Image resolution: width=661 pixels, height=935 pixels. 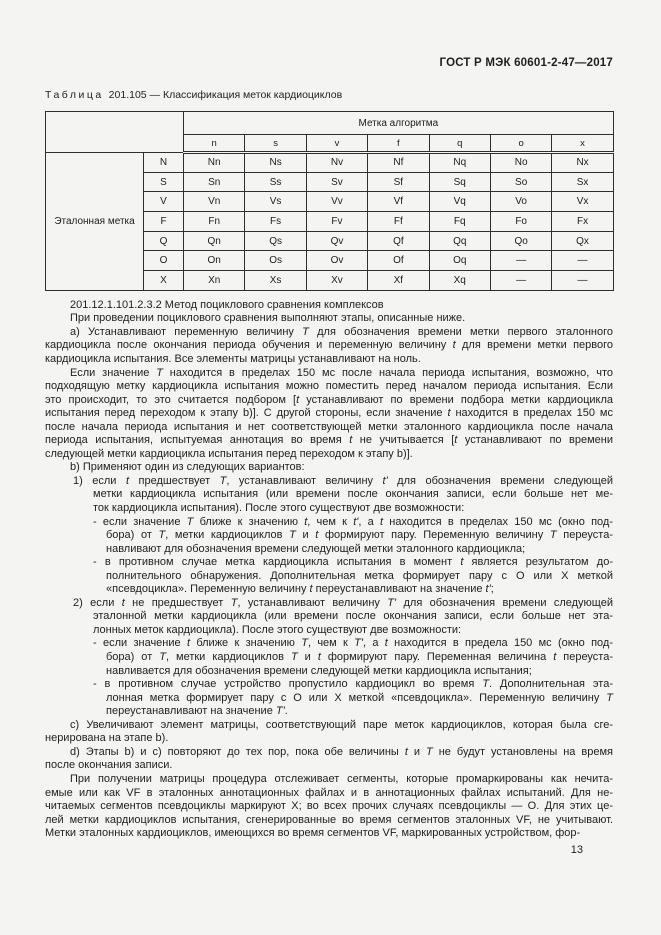 I want to click on table-cell: Nf, so click(x=398, y=162).